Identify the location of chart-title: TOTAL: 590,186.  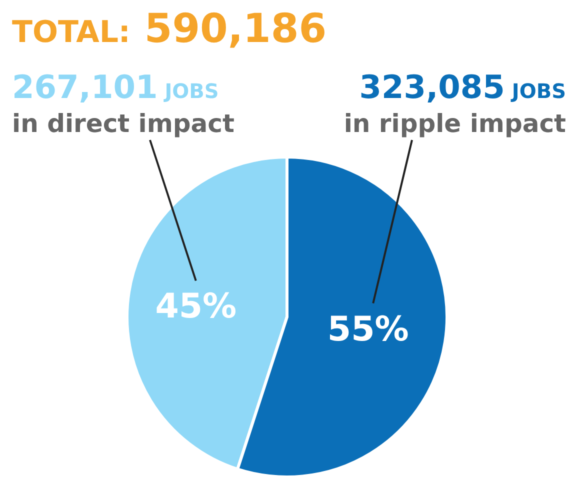
(169, 29).